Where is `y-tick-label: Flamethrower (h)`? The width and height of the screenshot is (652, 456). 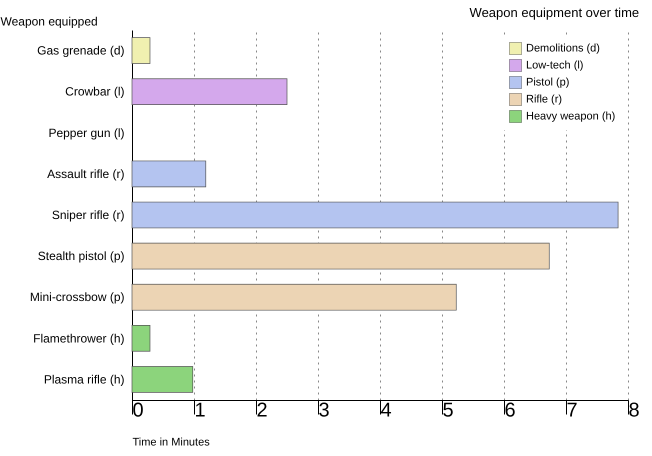
y-tick-label: Flamethrower (h) is located at coordinates (78, 338).